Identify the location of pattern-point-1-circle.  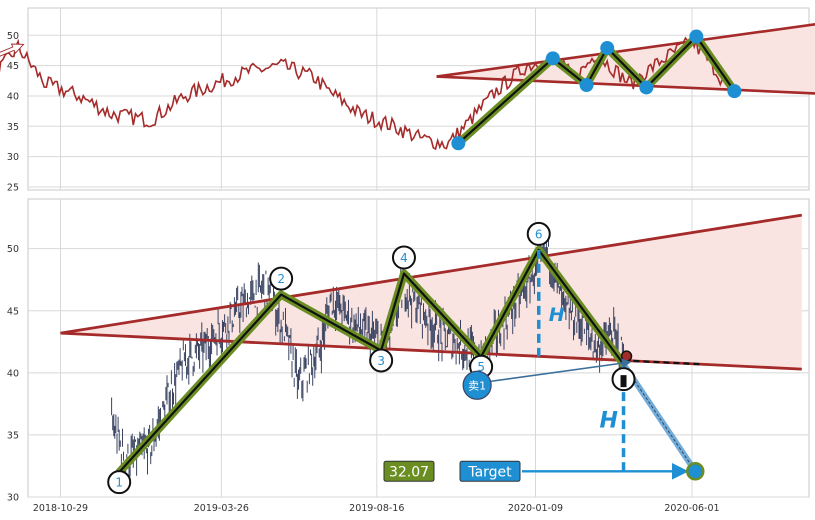
(119, 482).